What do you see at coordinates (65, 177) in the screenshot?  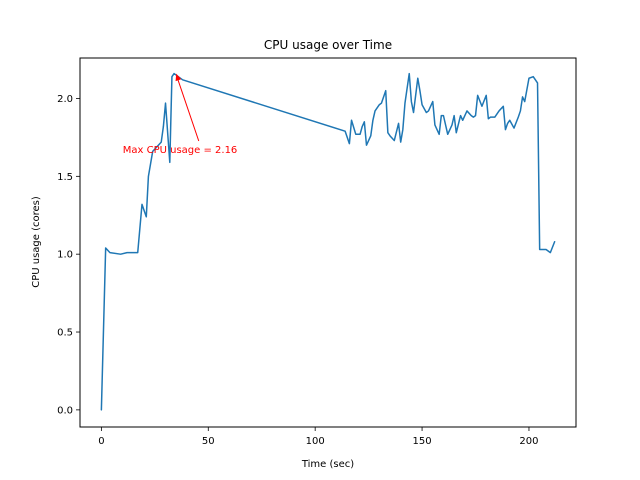 I see `y-tick-label: 1.5` at bounding box center [65, 177].